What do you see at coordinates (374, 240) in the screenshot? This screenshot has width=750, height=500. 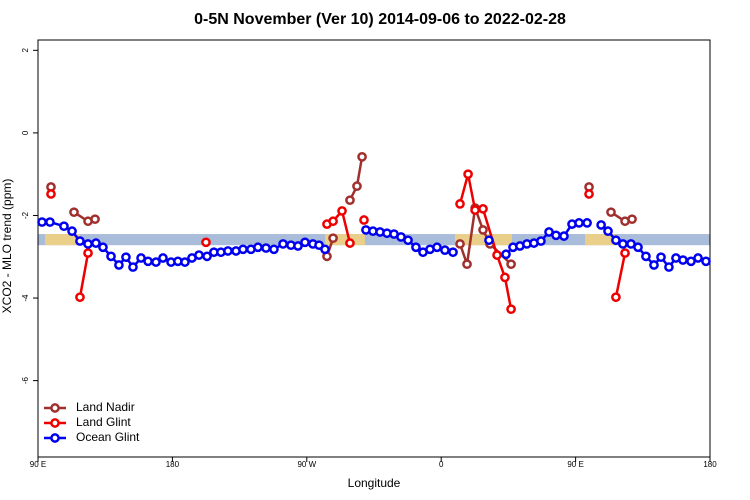 I see `reference-band` at bounding box center [374, 240].